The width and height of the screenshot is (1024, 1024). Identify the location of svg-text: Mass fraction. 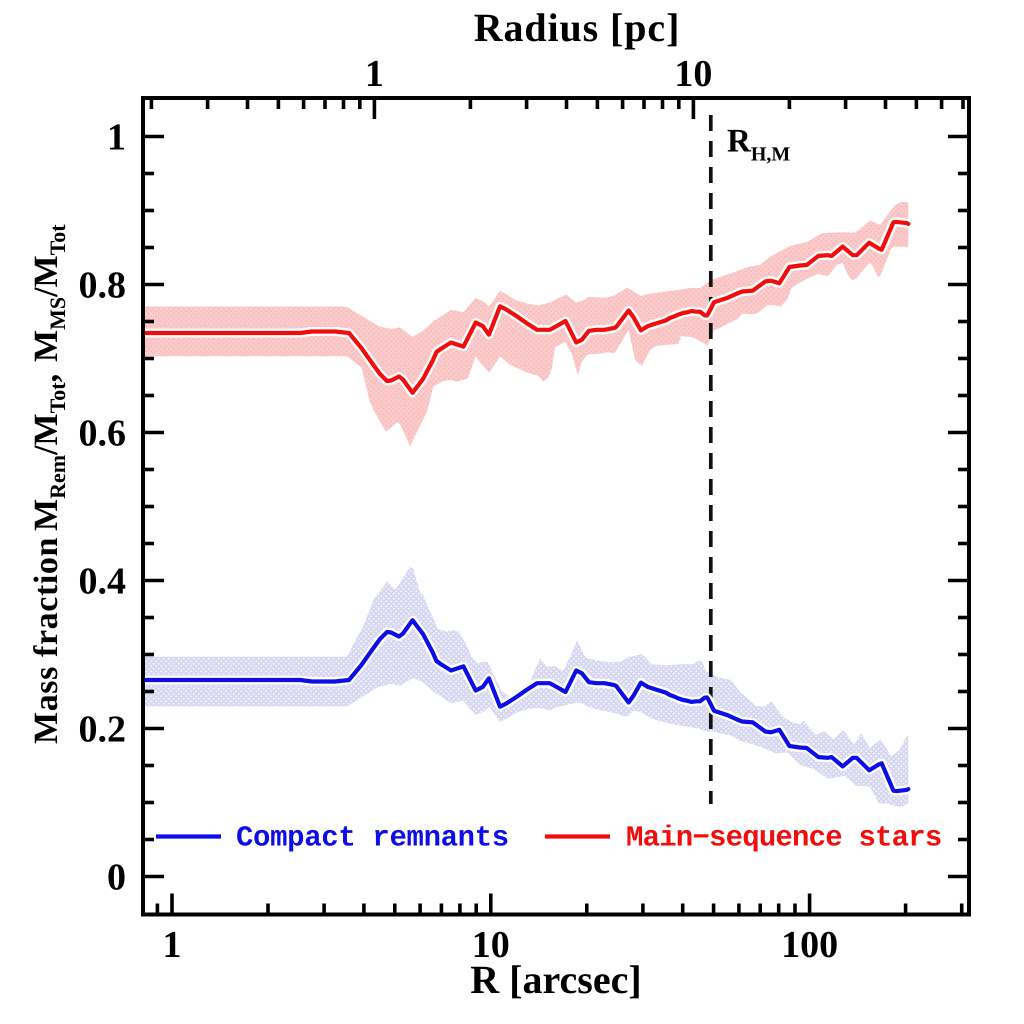
(46, 640).